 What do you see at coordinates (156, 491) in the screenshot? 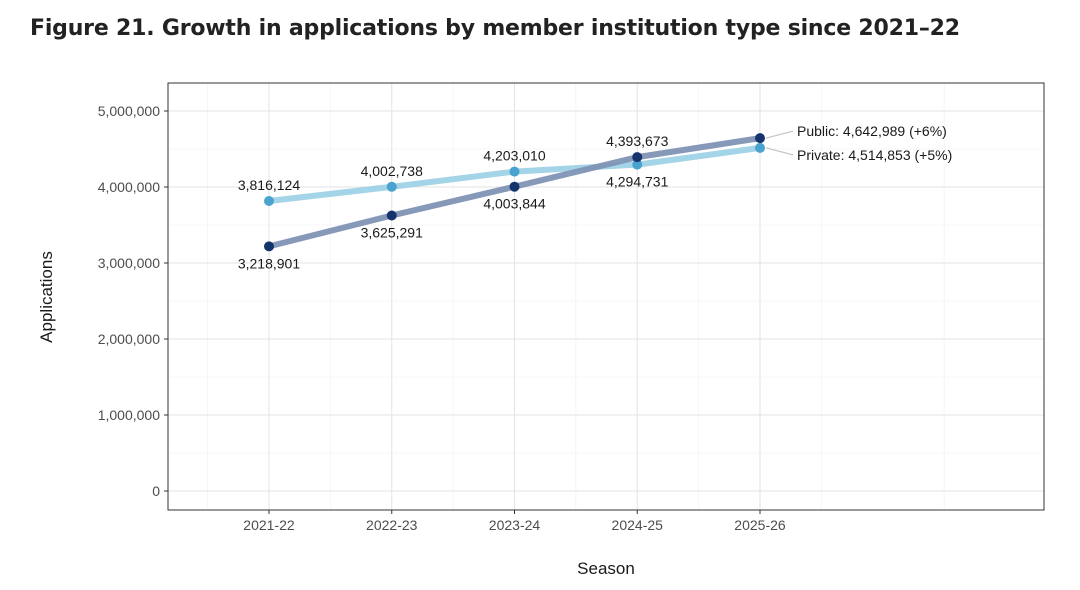
I see `y-tick-label: 0` at bounding box center [156, 491].